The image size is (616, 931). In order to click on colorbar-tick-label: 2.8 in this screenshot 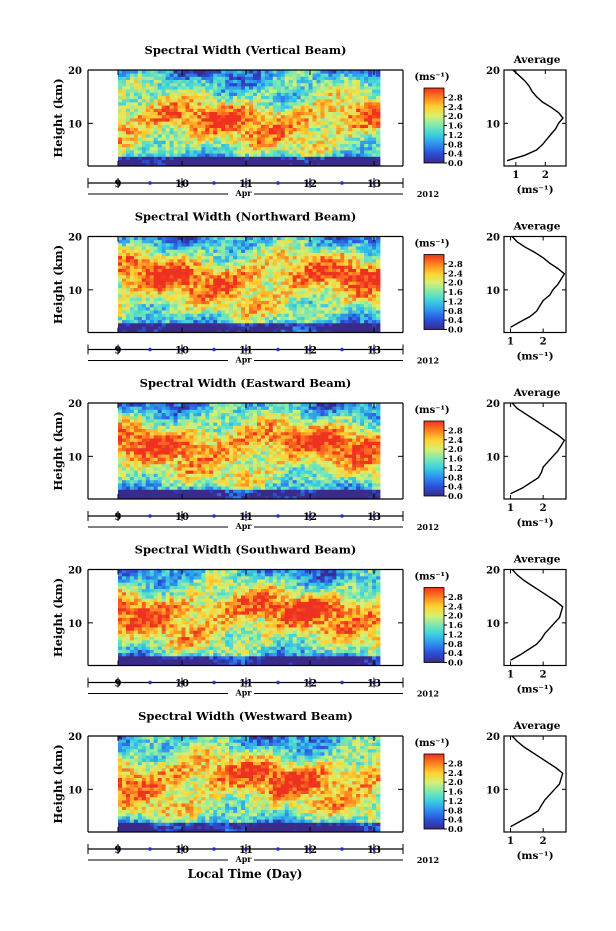, I will do `click(455, 98)`.